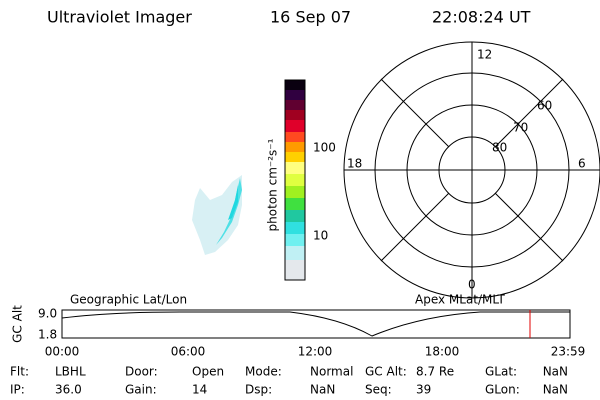  Describe the element at coordinates (423, 390) in the screenshot. I see `info-value: 39` at that location.